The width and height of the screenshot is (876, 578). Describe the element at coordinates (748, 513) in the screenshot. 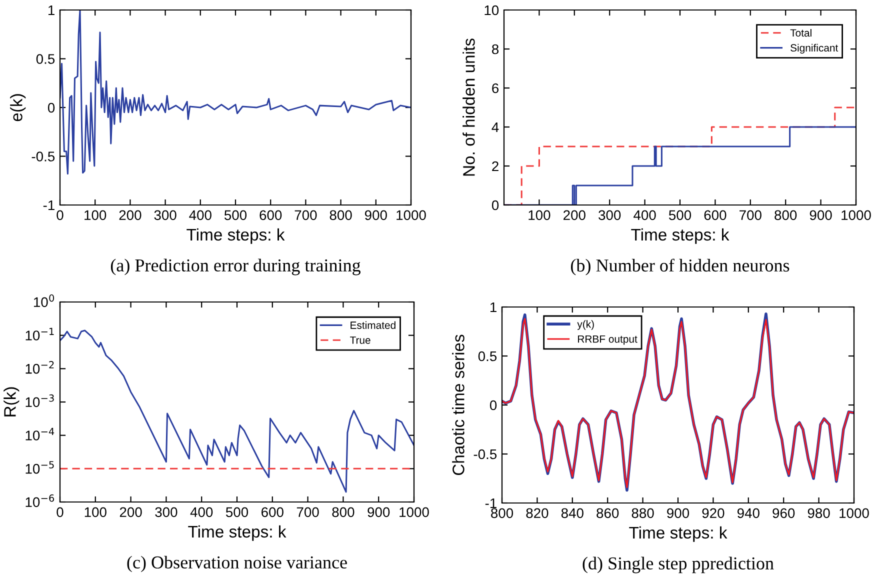

I see `x-tick-label: 940` at that location.